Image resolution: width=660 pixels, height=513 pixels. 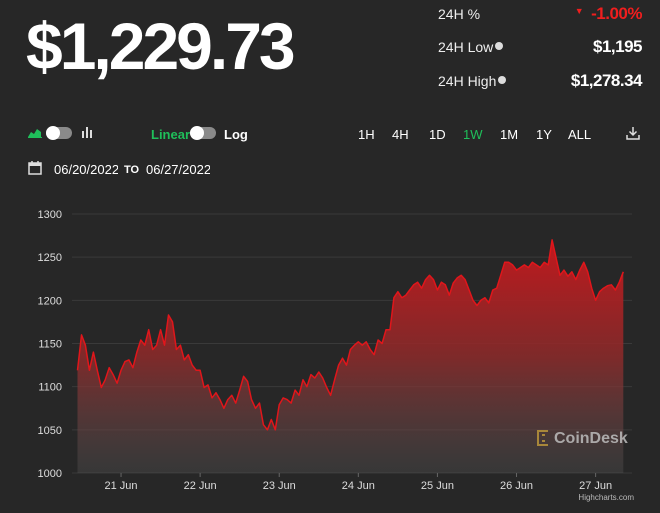 I want to click on y-tick-label: 1250, so click(x=50, y=258).